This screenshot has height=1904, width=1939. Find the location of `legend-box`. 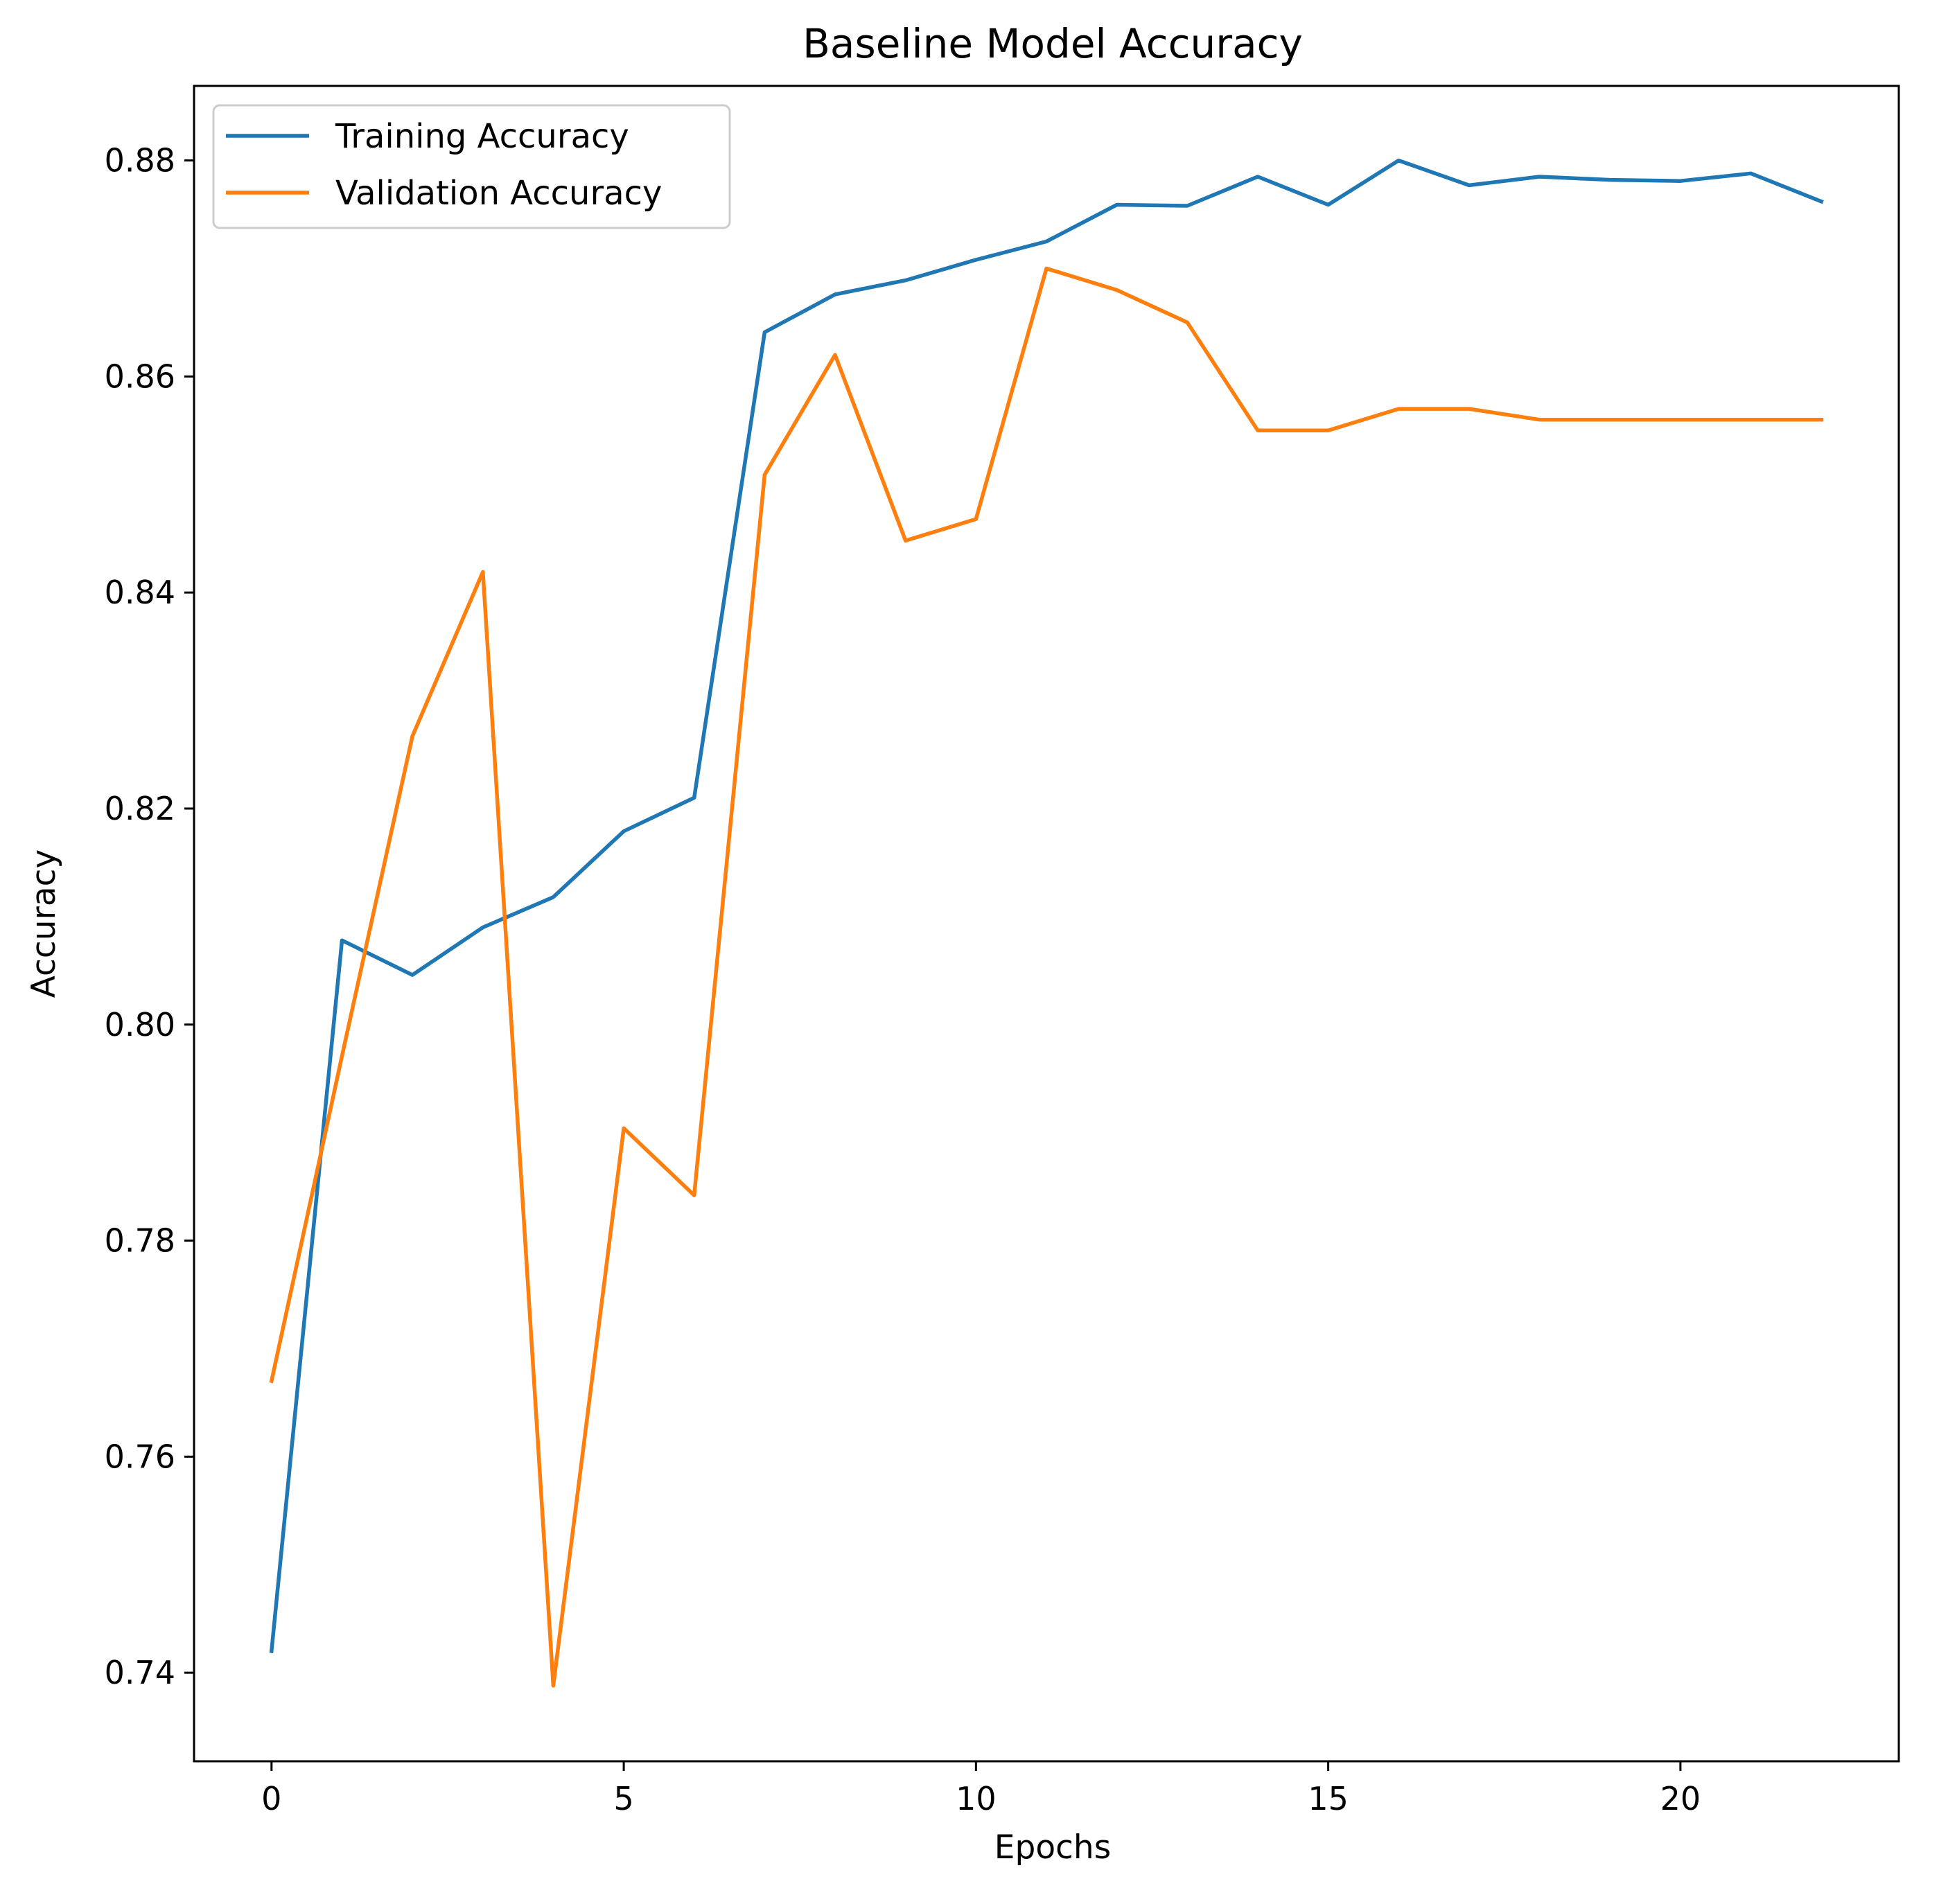

legend-box is located at coordinates (471, 166).